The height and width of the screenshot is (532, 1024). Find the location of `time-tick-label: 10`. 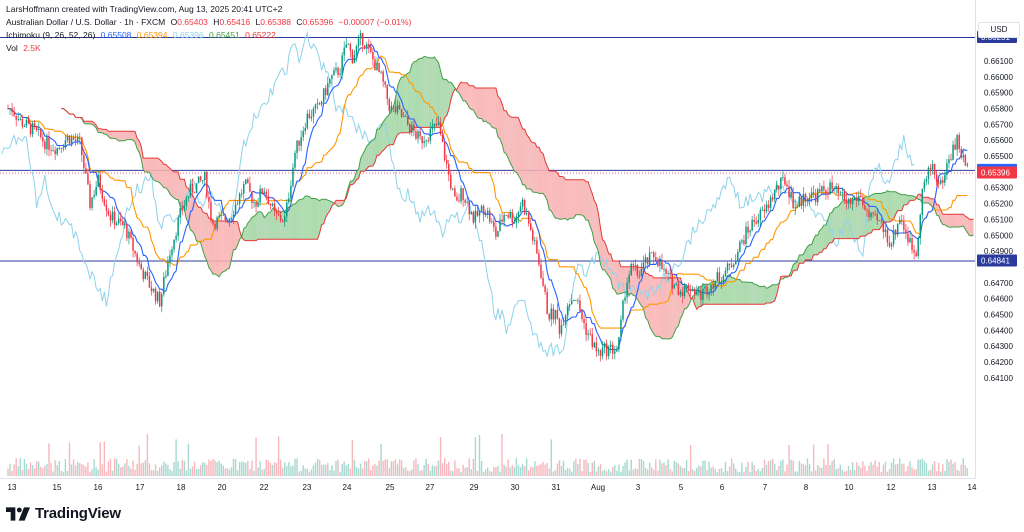

time-tick-label: 10 is located at coordinates (849, 487).